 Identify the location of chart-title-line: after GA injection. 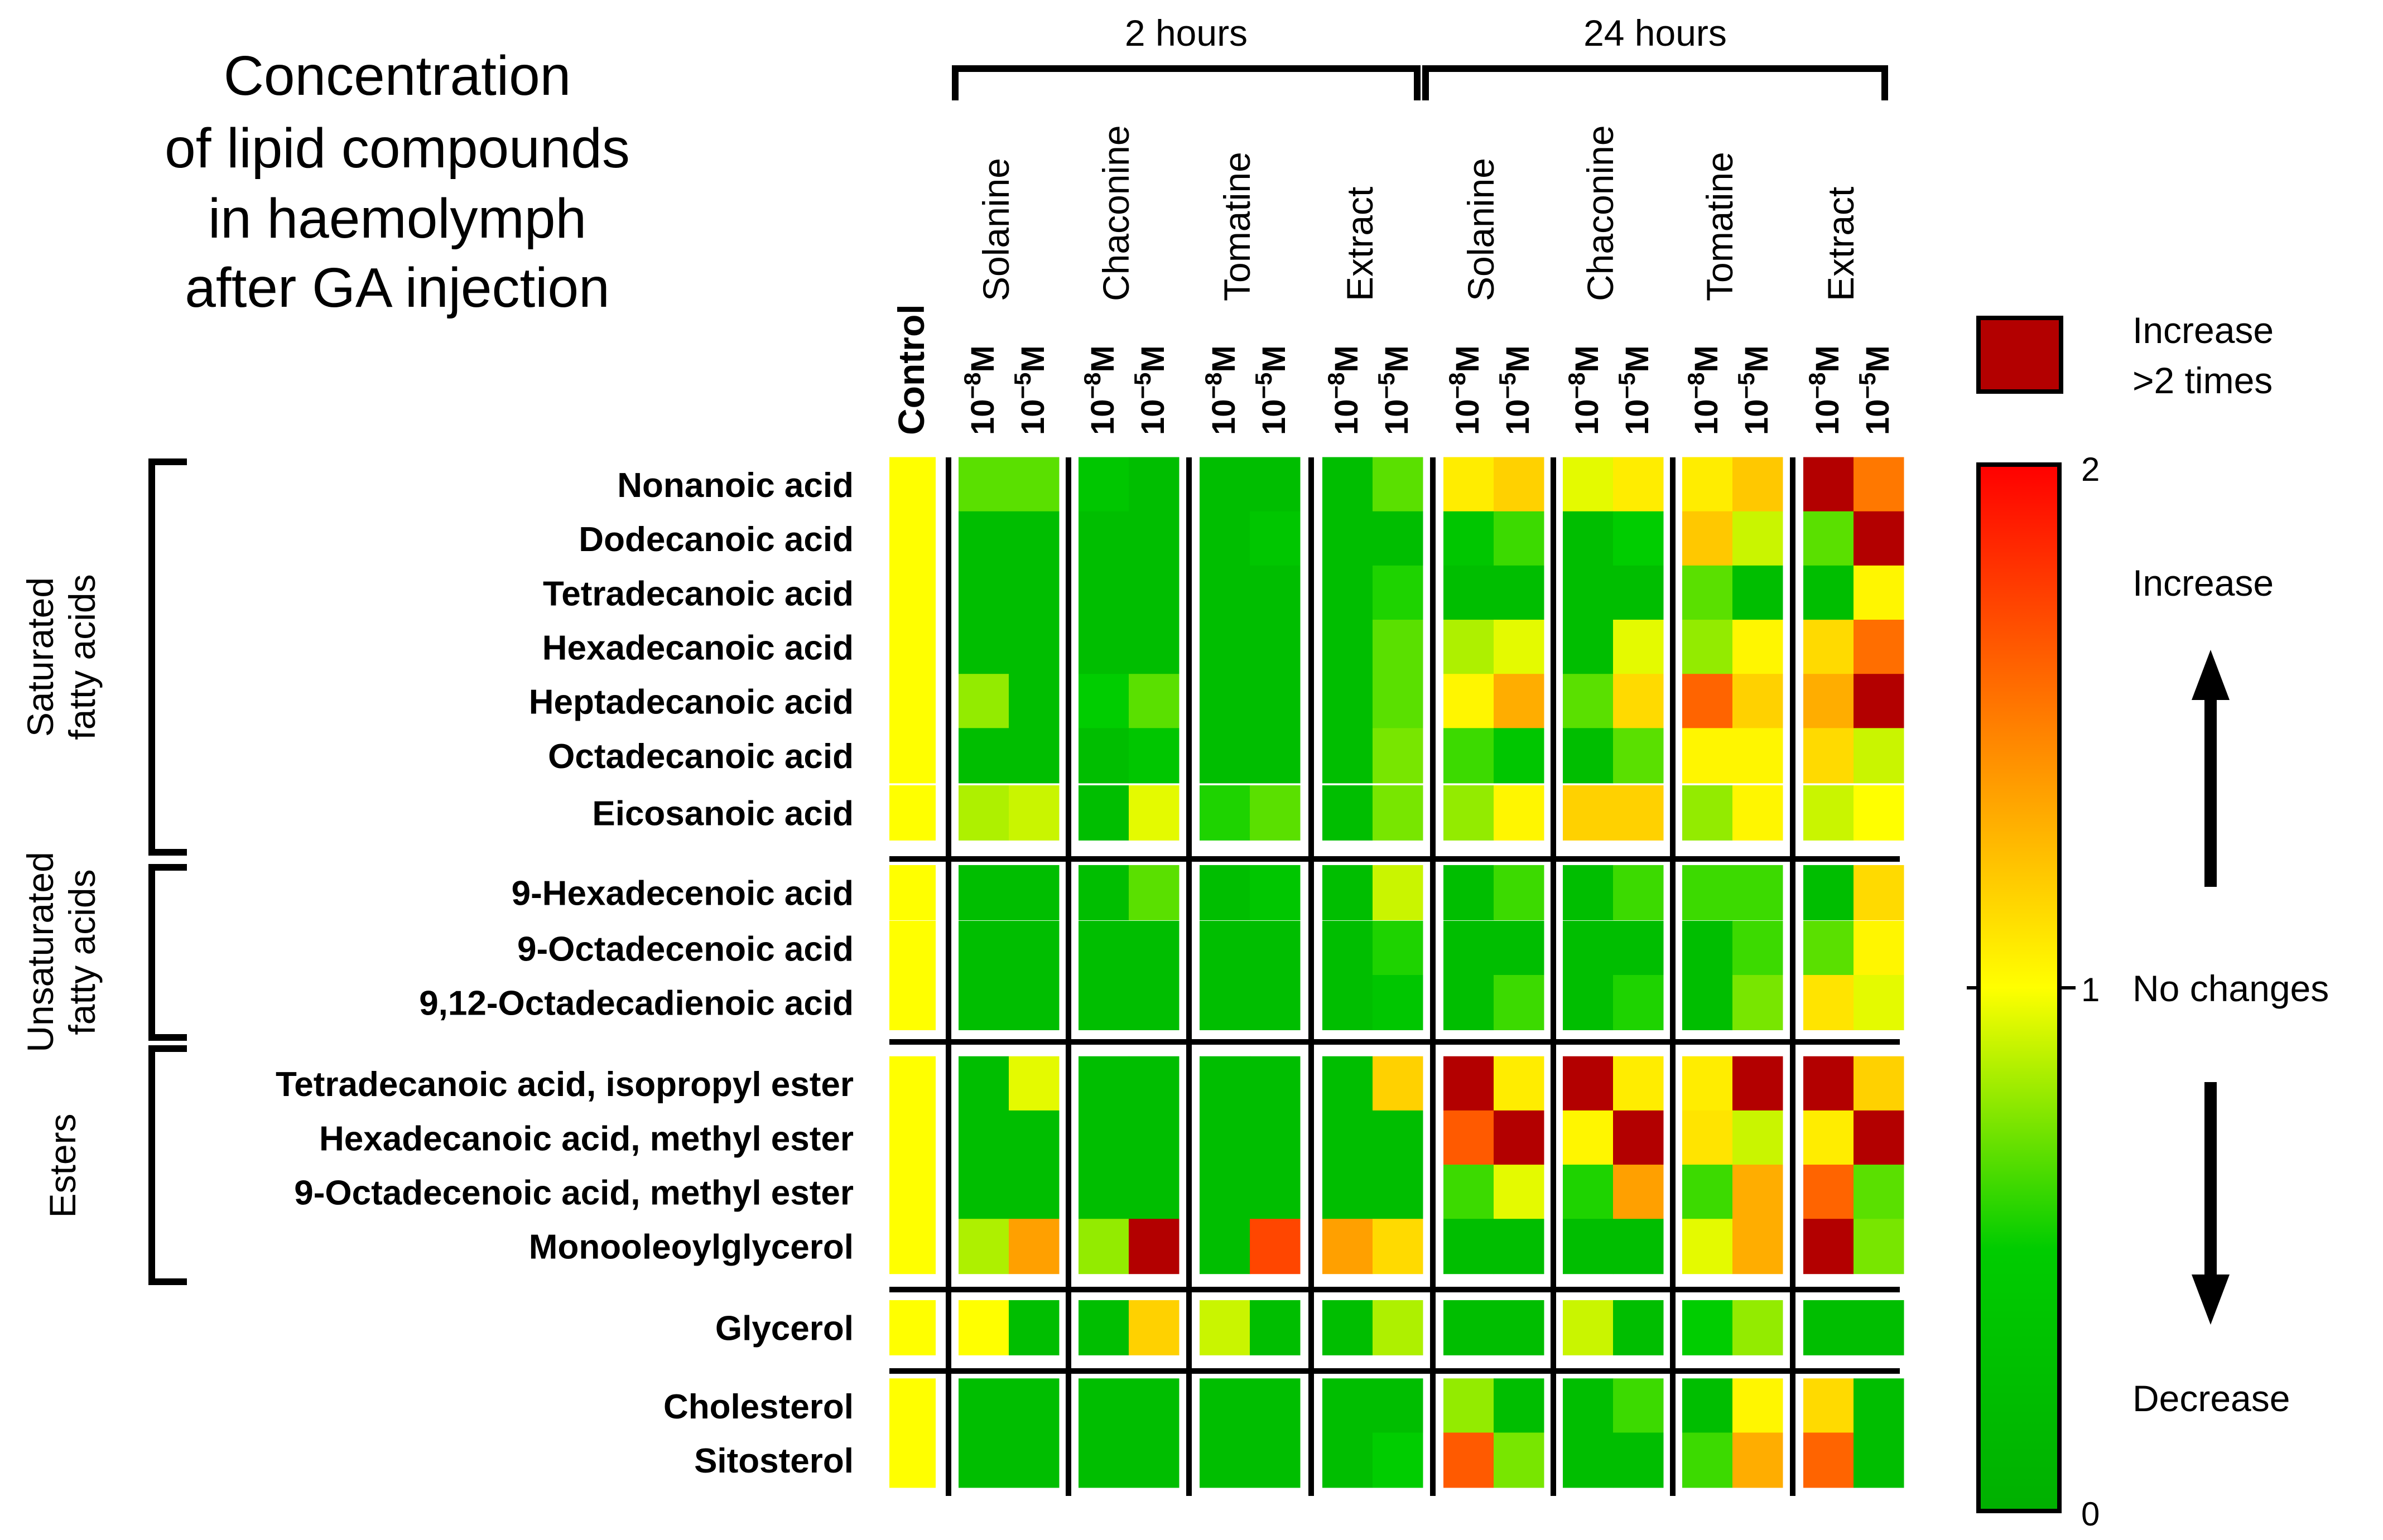
(398, 288).